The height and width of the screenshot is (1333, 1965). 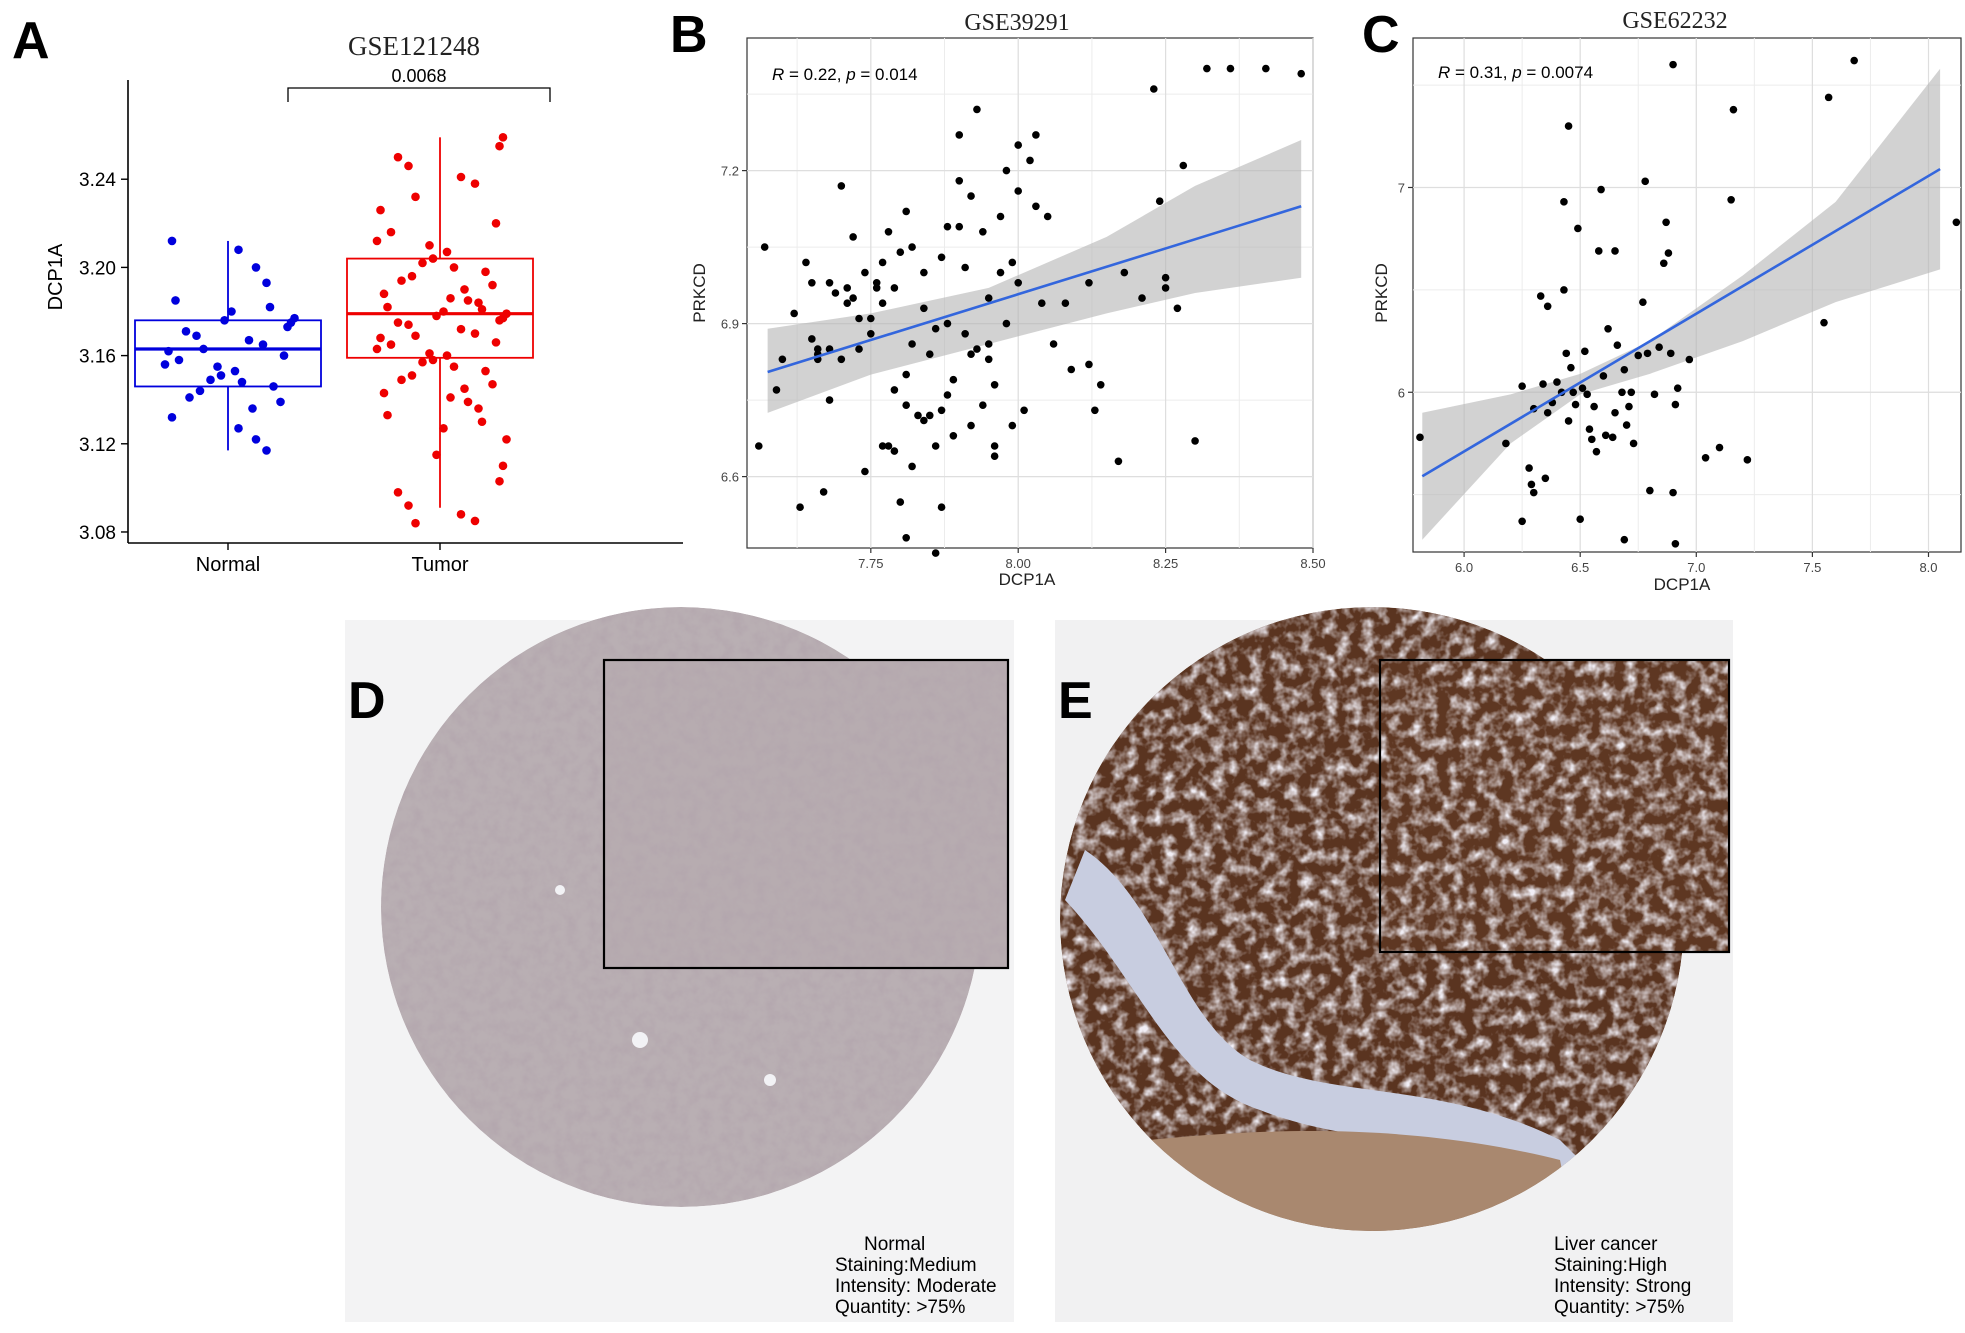 I want to click on caption-staining: Staining:High, so click(x=1610, y=1265).